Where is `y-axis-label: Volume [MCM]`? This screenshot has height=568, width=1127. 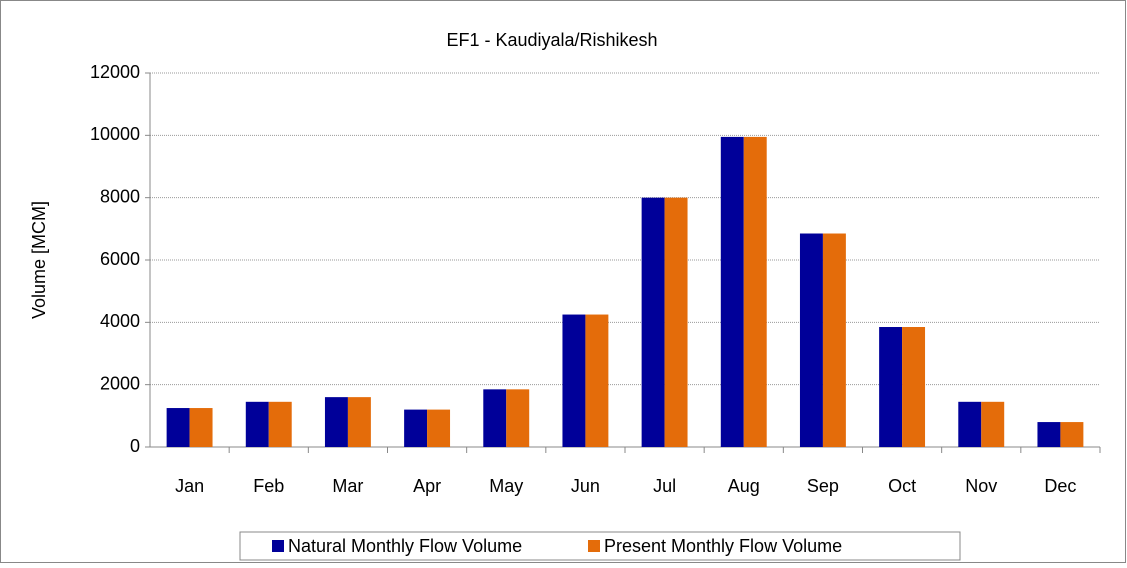 y-axis-label: Volume [MCM] is located at coordinates (39, 260).